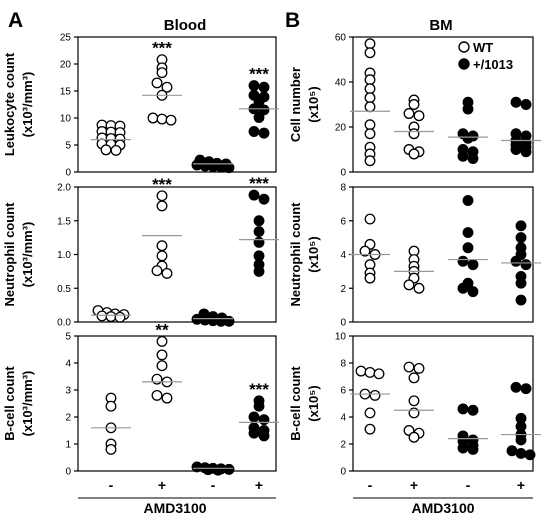  I want to click on y-tick-label: 5, so click(68, 337).